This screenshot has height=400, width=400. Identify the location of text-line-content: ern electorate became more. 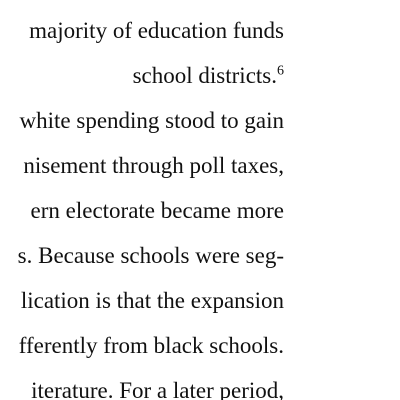
(157, 210).